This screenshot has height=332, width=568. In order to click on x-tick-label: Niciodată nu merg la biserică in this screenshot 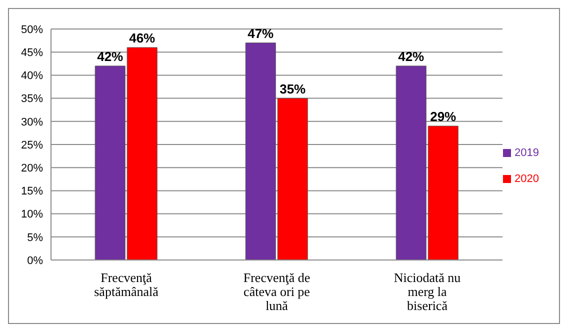, I will do `click(428, 291)`.